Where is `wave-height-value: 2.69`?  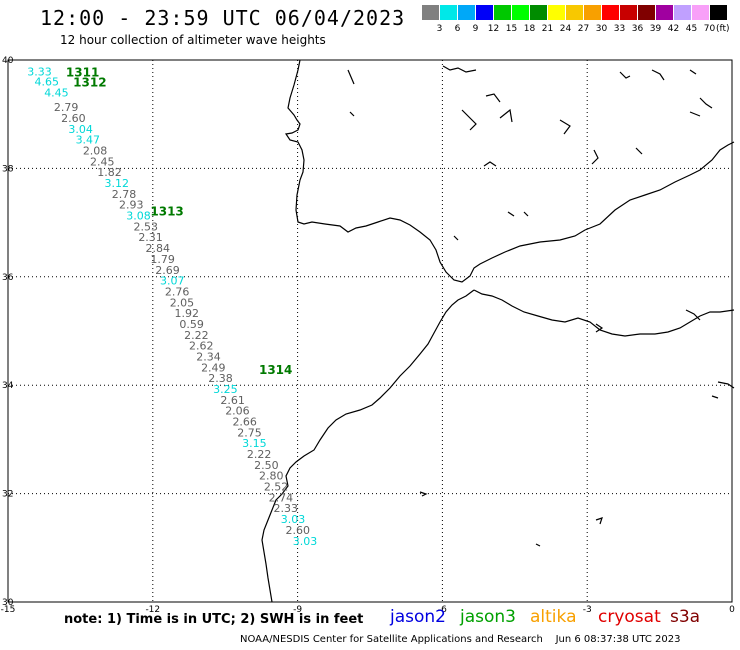
wave-height-value: 2.69 is located at coordinates (167, 270).